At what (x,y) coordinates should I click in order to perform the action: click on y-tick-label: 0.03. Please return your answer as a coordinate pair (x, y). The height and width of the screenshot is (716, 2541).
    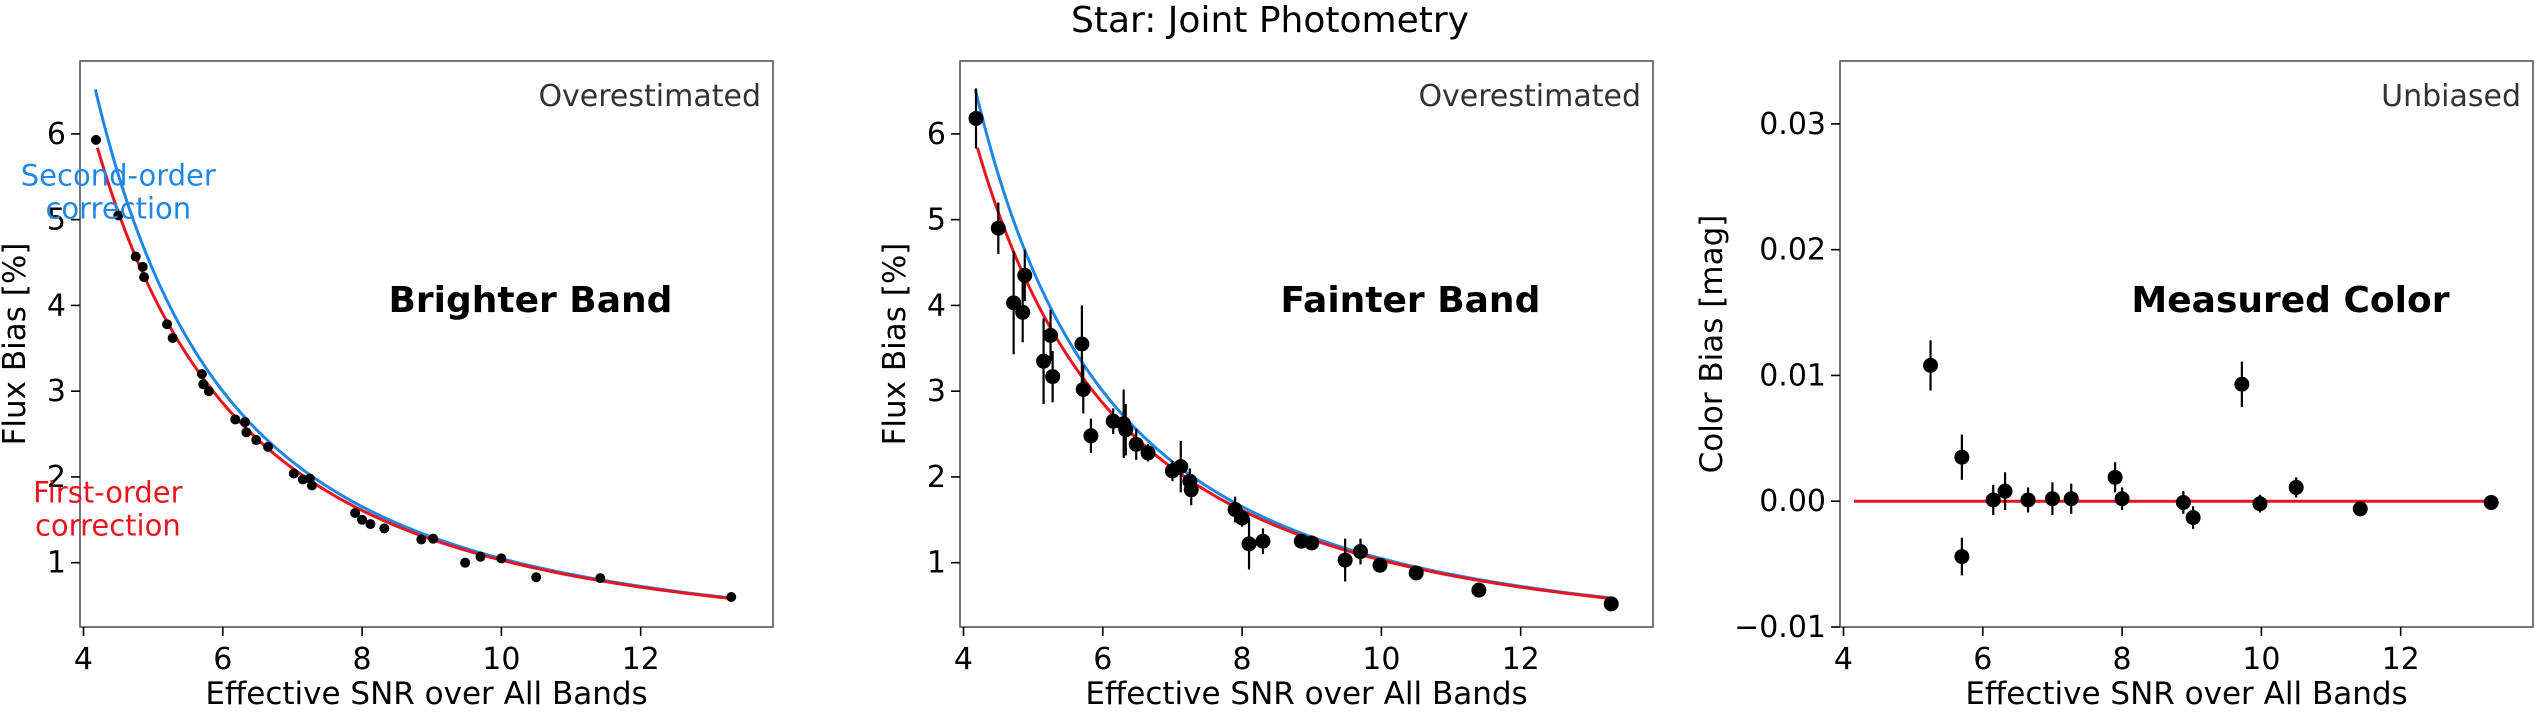
    Looking at the image, I should click on (1792, 124).